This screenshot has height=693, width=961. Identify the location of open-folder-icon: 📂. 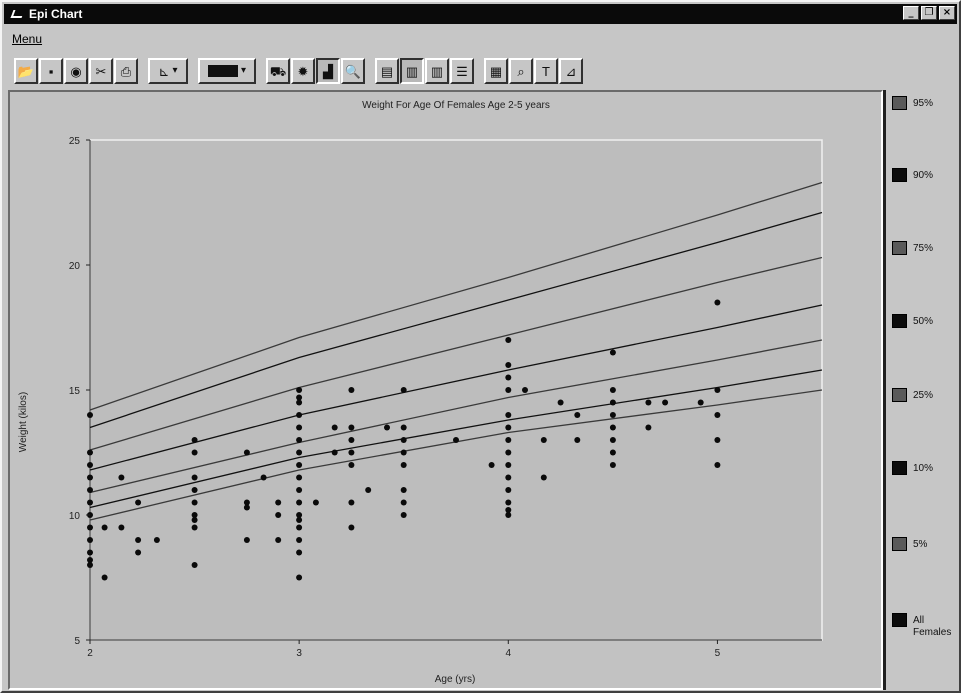
(26, 71).